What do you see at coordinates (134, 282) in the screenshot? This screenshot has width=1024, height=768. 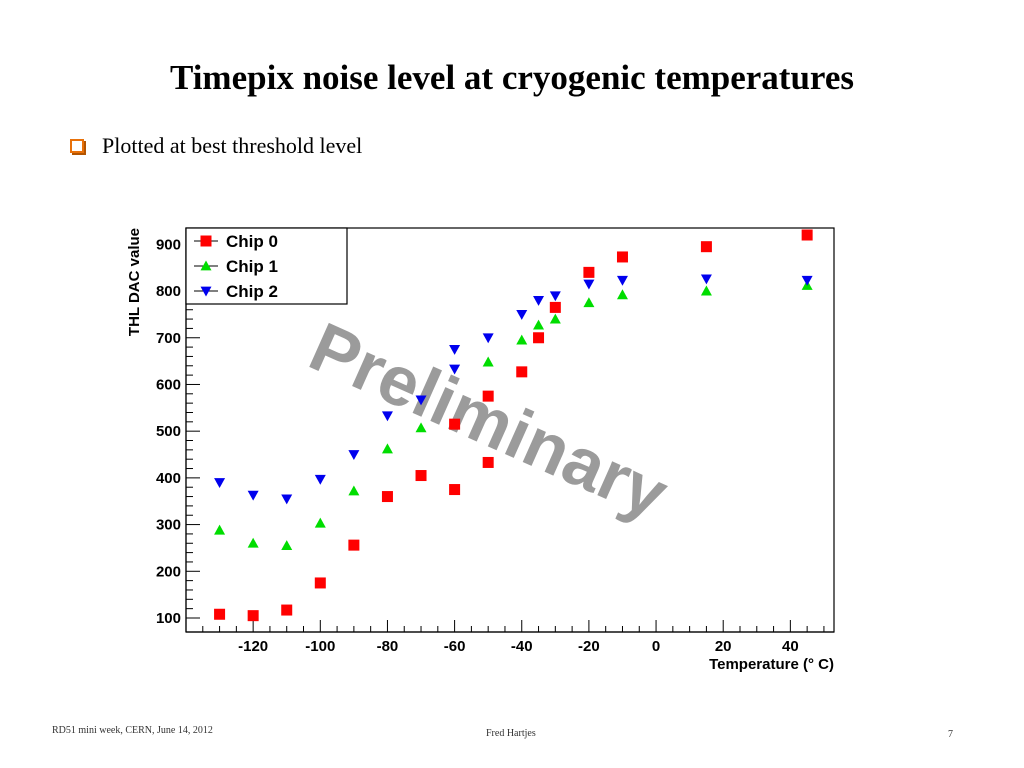 I see `y-axis-title: THL DAC value` at bounding box center [134, 282].